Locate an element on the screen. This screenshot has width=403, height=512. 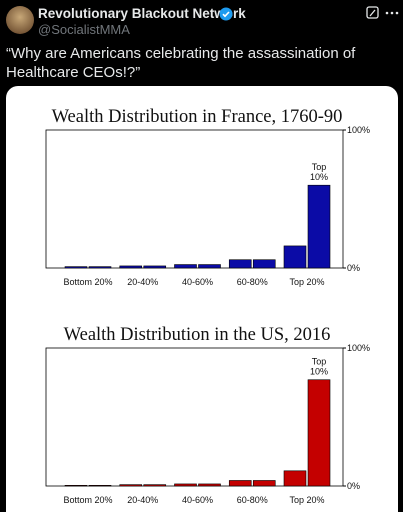
chart-title: Wealth Distribution in the US, 2016 is located at coordinates (197, 335).